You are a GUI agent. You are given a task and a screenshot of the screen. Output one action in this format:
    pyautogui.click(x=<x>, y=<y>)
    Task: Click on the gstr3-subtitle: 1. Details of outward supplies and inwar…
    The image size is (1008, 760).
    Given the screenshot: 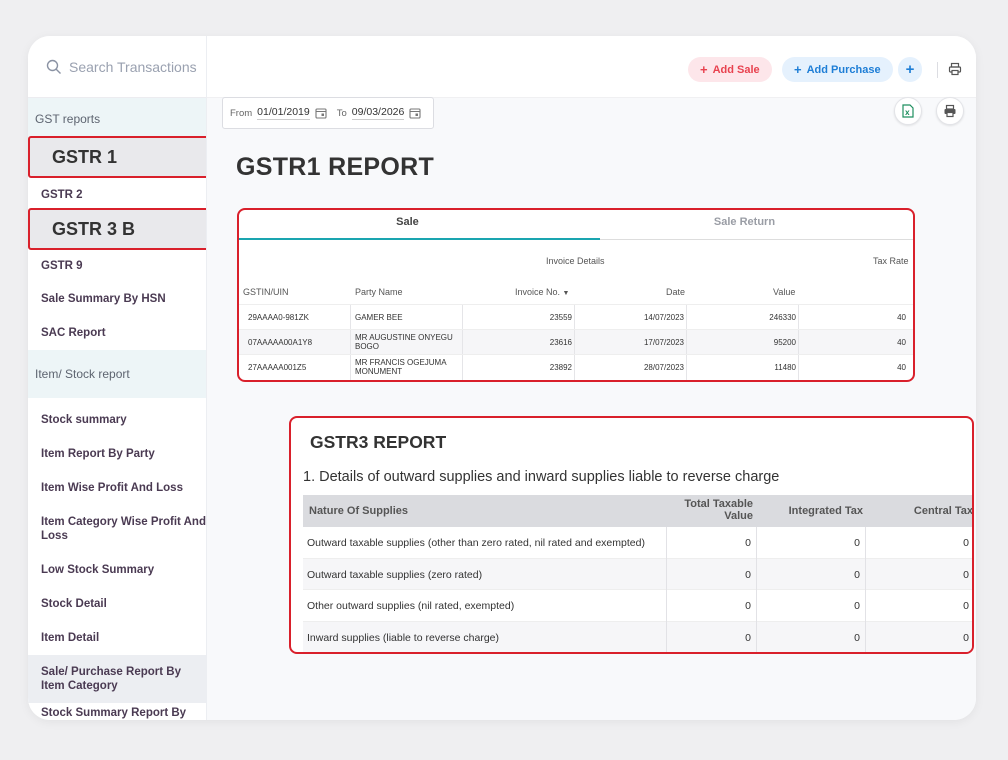 What is the action you would take?
    pyautogui.click(x=541, y=477)
    